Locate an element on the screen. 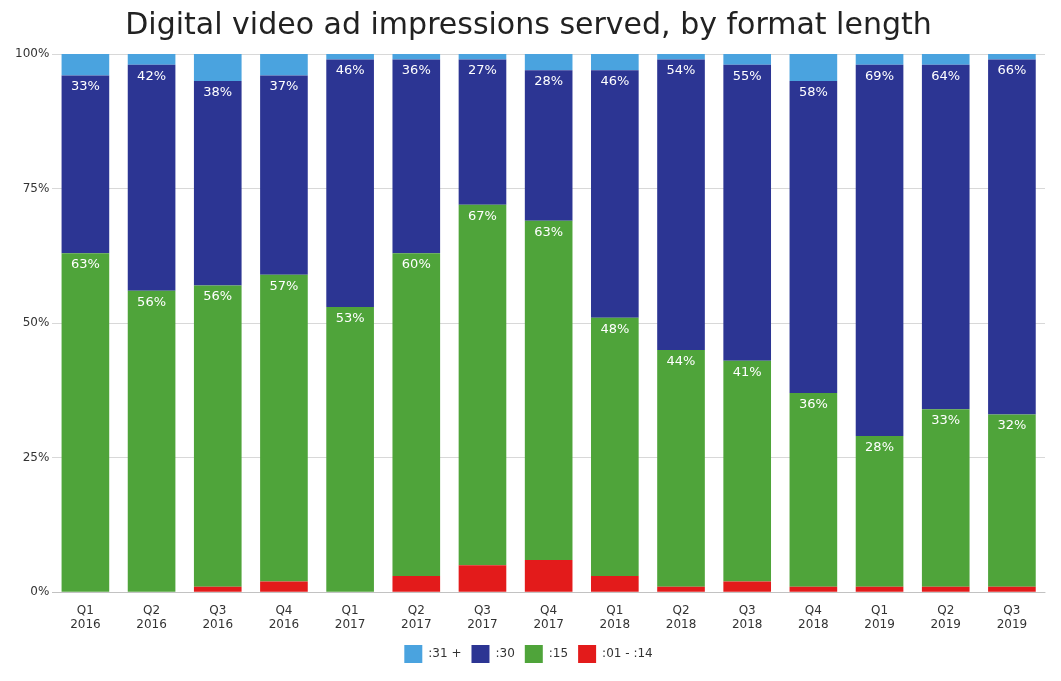  data-label: 63% is located at coordinates (549, 231).